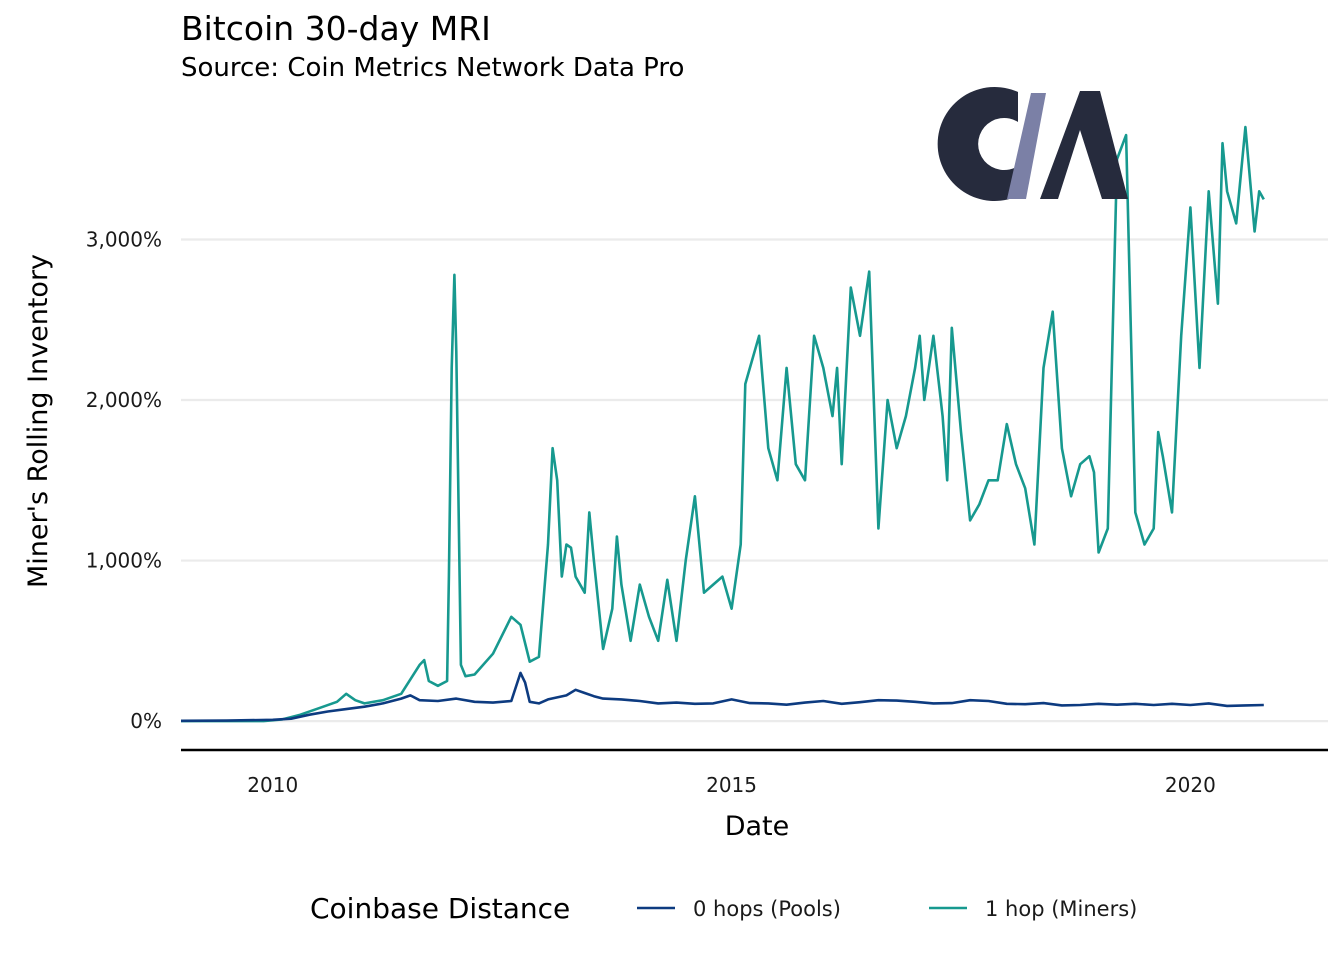 The image size is (1344, 960). What do you see at coordinates (336, 28) in the screenshot?
I see `chart-title: Bitcoin 30-day MRI` at bounding box center [336, 28].